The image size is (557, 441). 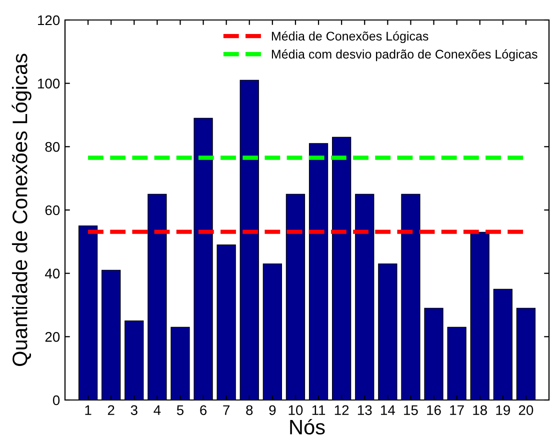 What do you see at coordinates (88, 410) in the screenshot?
I see `x-tick-label: 1` at bounding box center [88, 410].